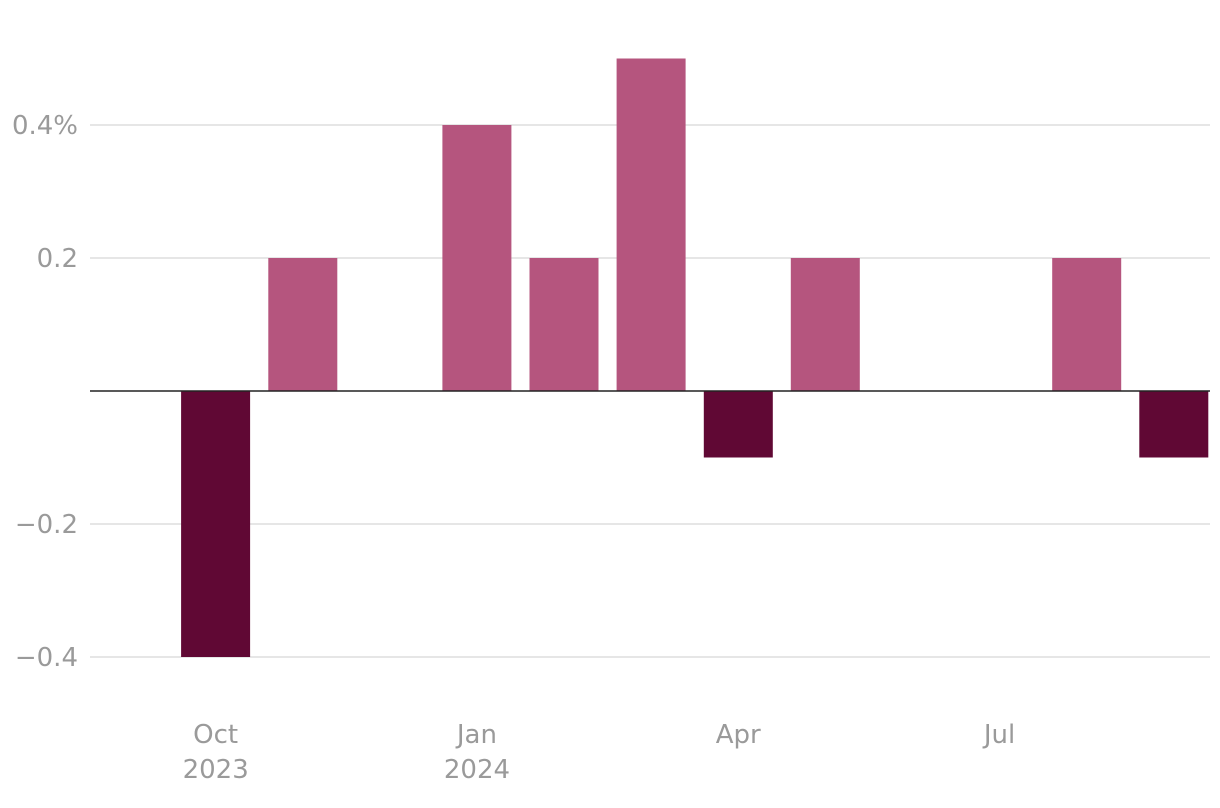 This screenshot has width=1220, height=808. Describe the element at coordinates (46, 525) in the screenshot. I see `y-tick-label: −0.2` at that location.